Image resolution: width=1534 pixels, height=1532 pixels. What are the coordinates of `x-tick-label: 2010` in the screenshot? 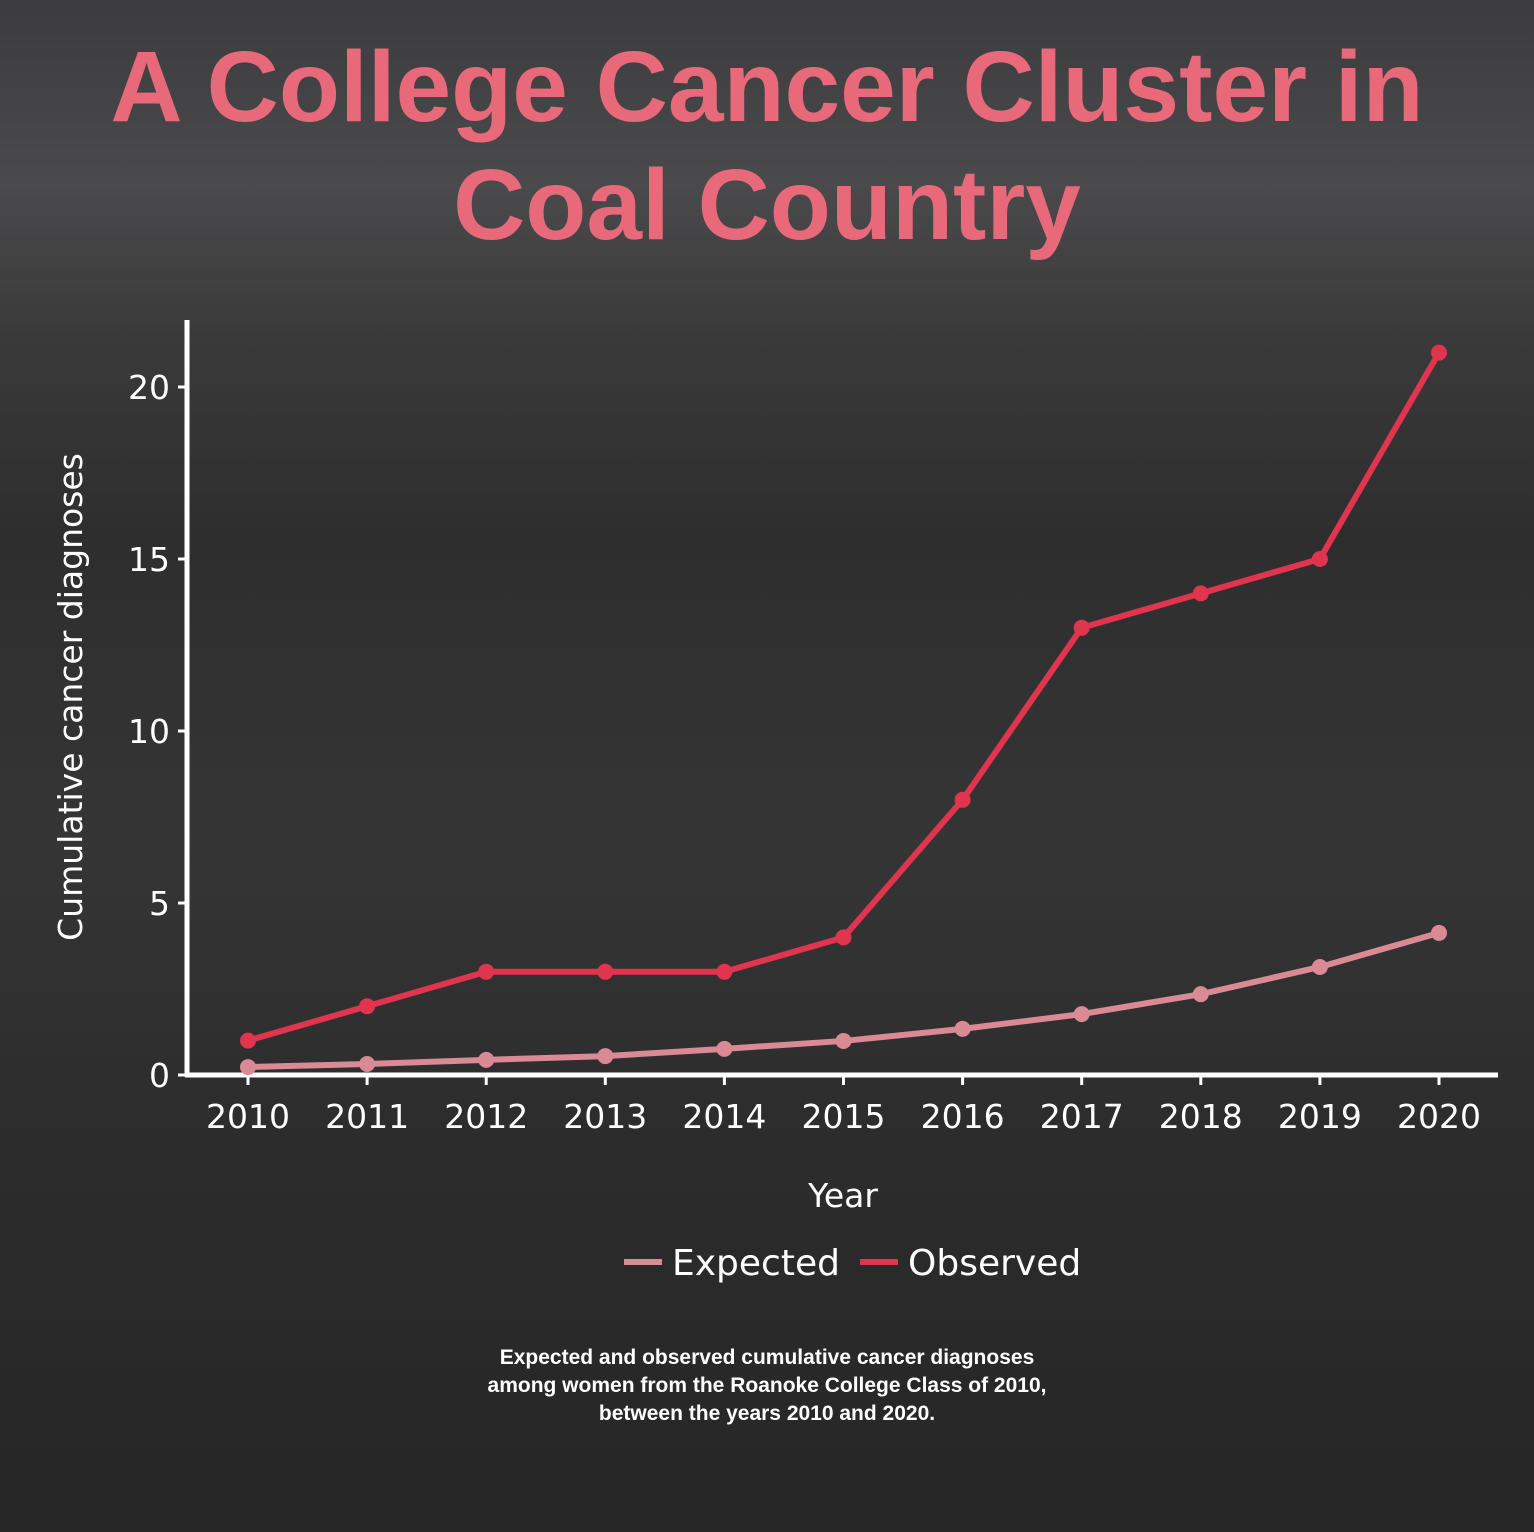 It's located at (248, 1116).